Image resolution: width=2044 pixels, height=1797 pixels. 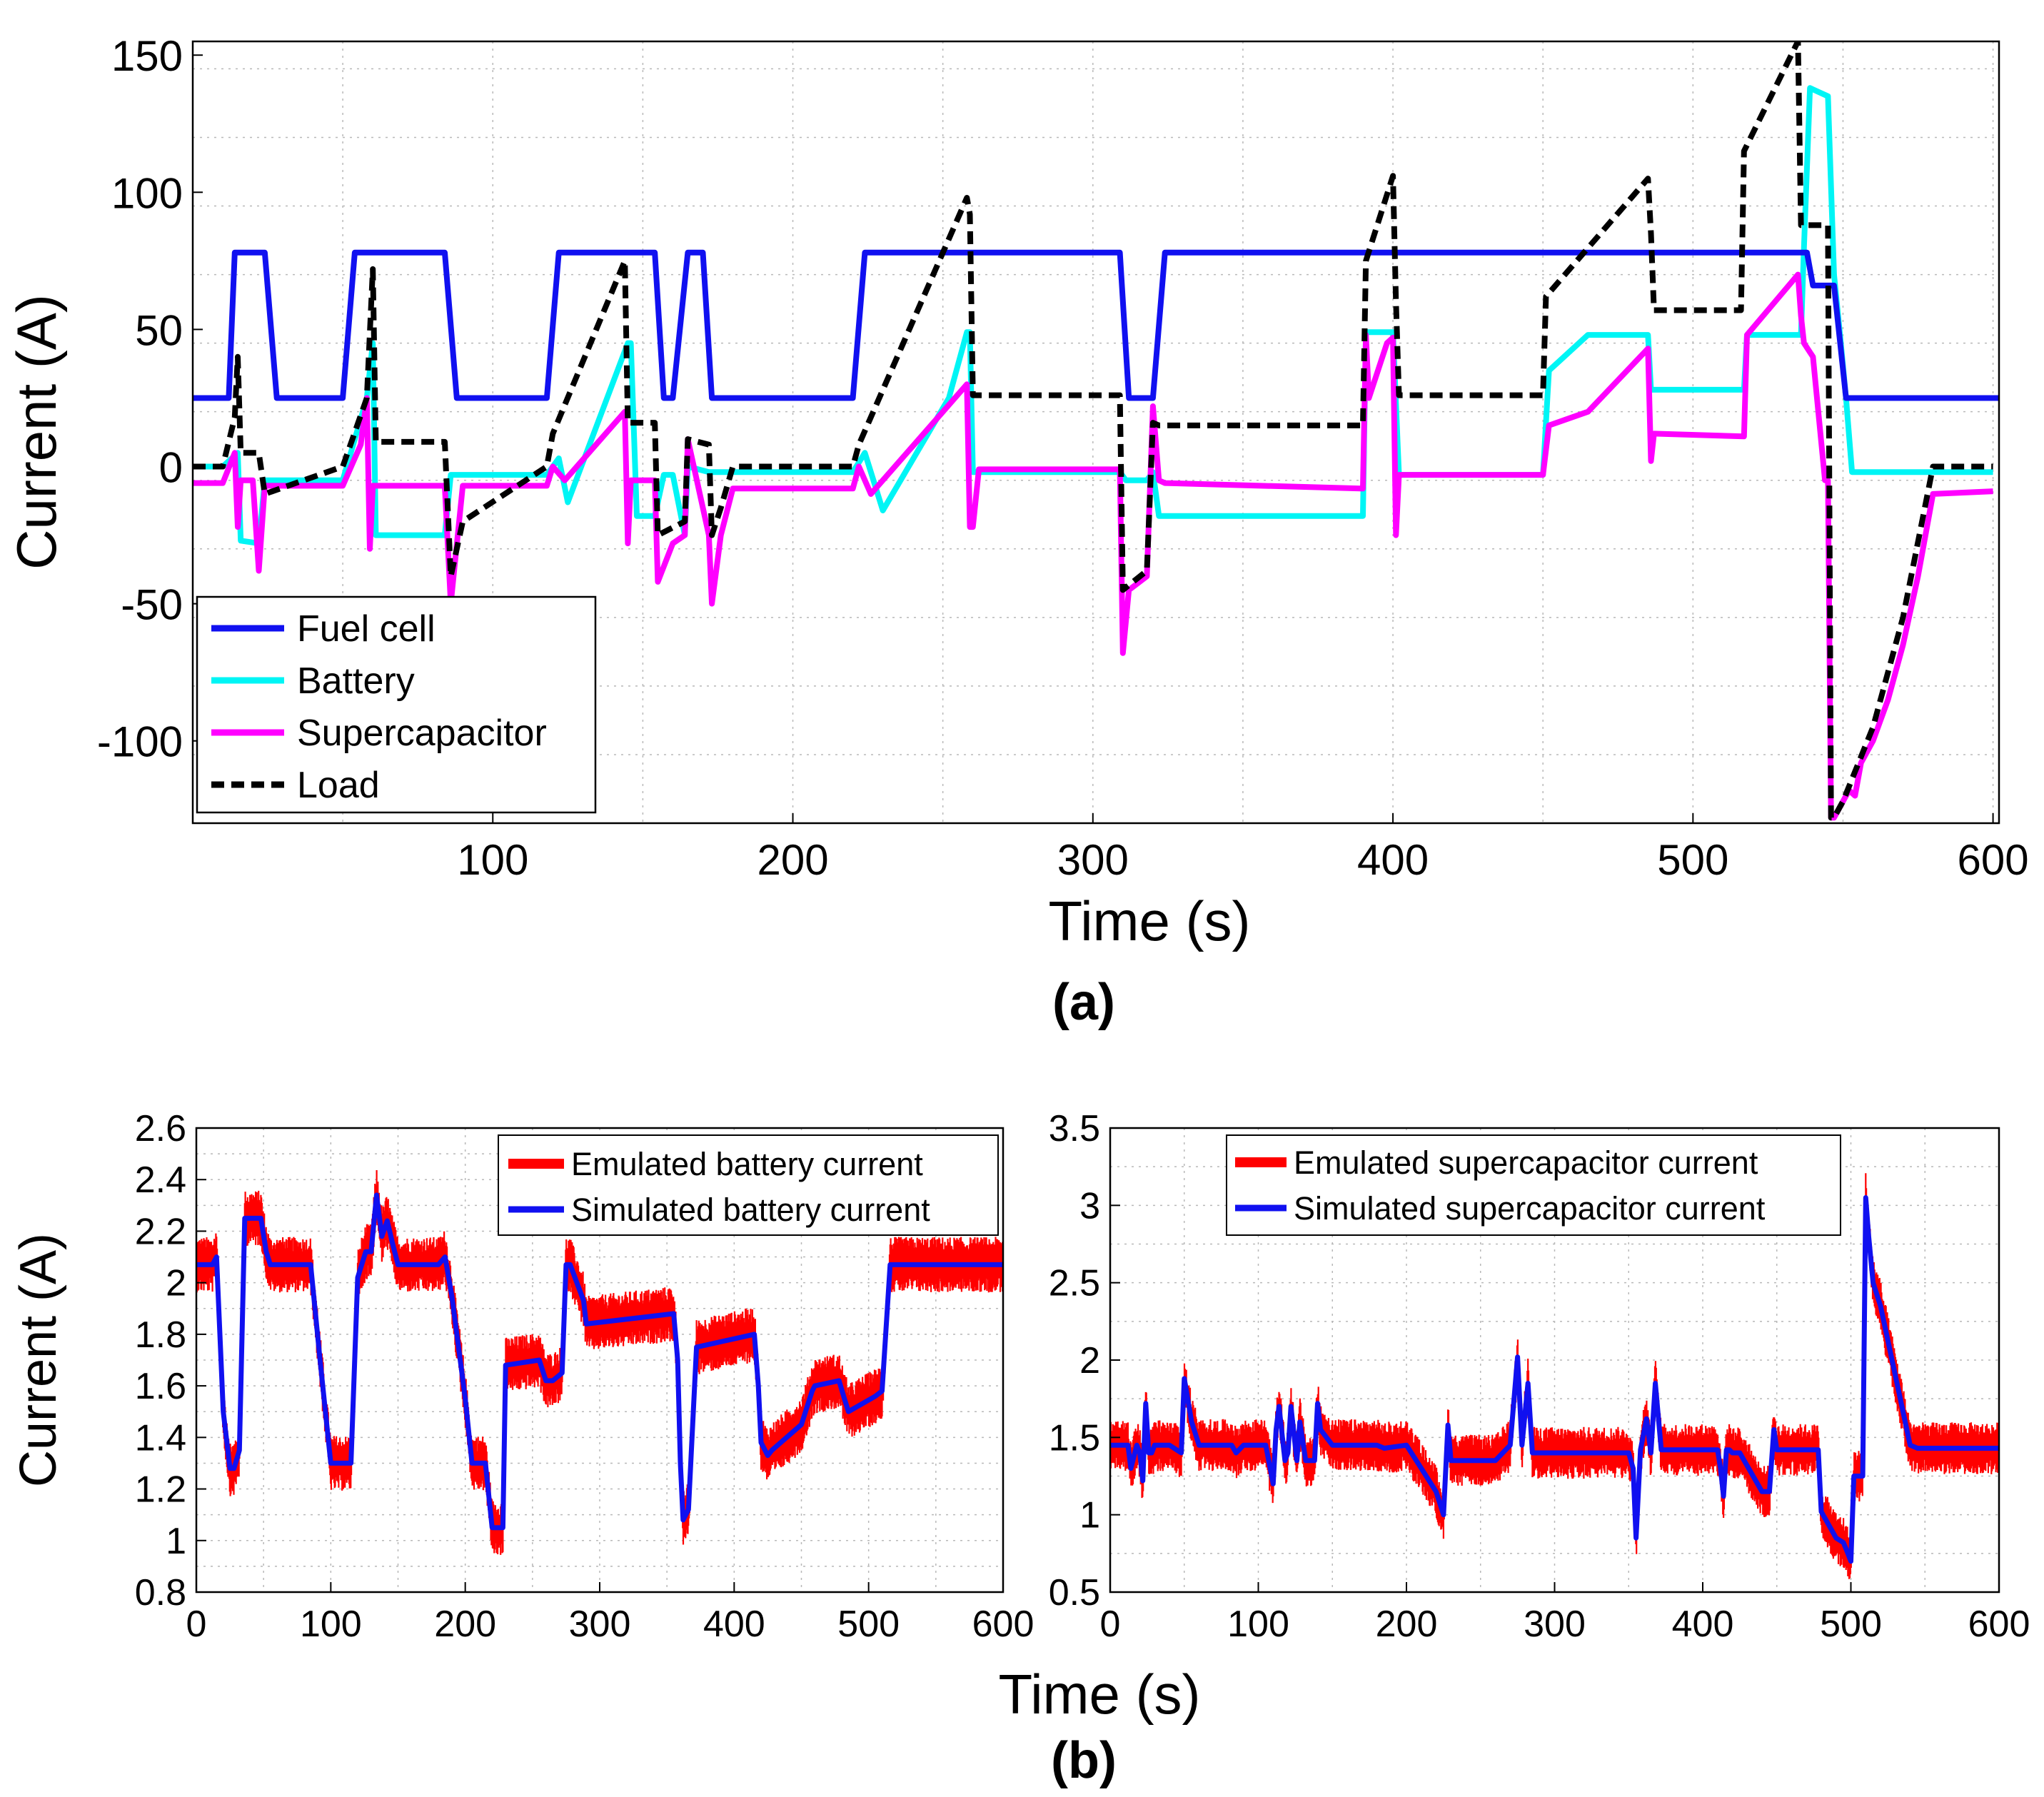 I want to click on y-tick-label: -50, so click(x=152, y=605).